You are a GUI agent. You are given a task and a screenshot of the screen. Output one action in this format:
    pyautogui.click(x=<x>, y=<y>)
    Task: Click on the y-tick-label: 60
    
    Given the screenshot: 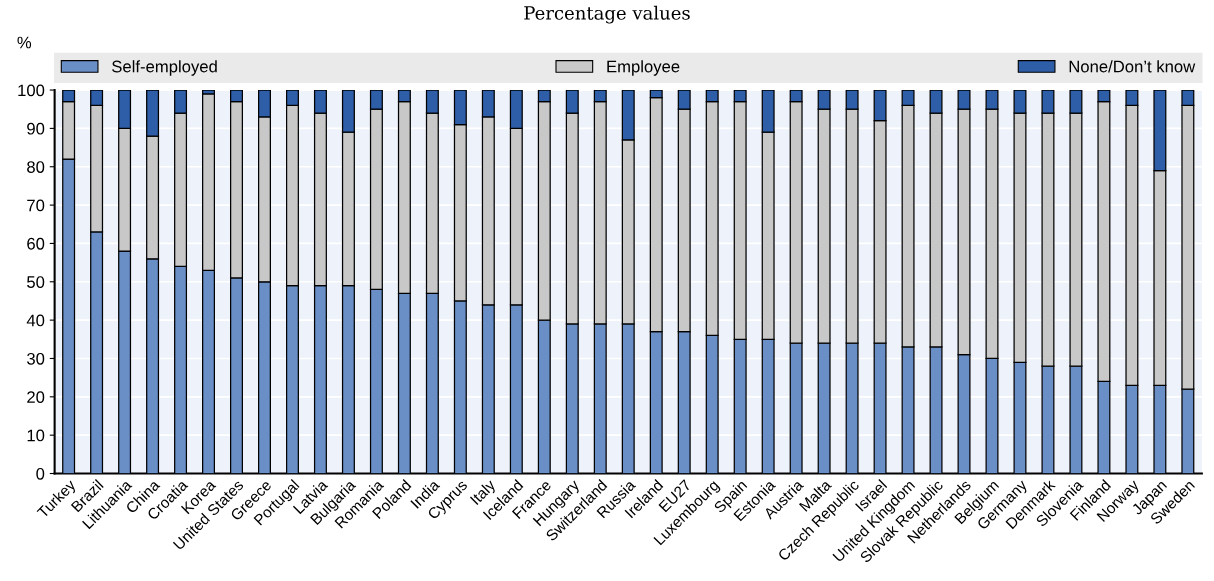 What is the action you would take?
    pyautogui.click(x=36, y=243)
    